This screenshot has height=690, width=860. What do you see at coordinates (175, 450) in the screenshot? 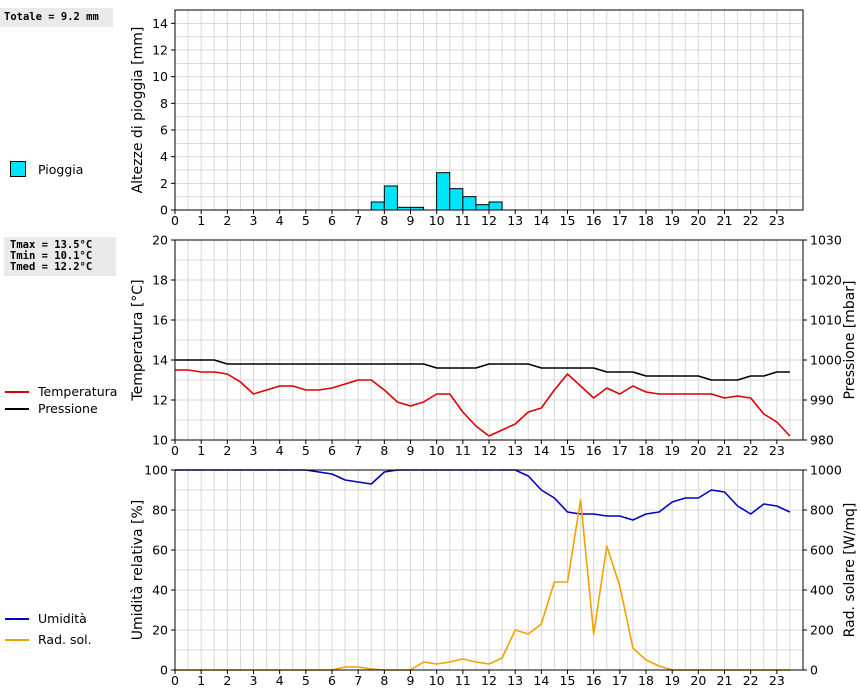
I see `temperature-pressure-xtick-label: 0` at bounding box center [175, 450].